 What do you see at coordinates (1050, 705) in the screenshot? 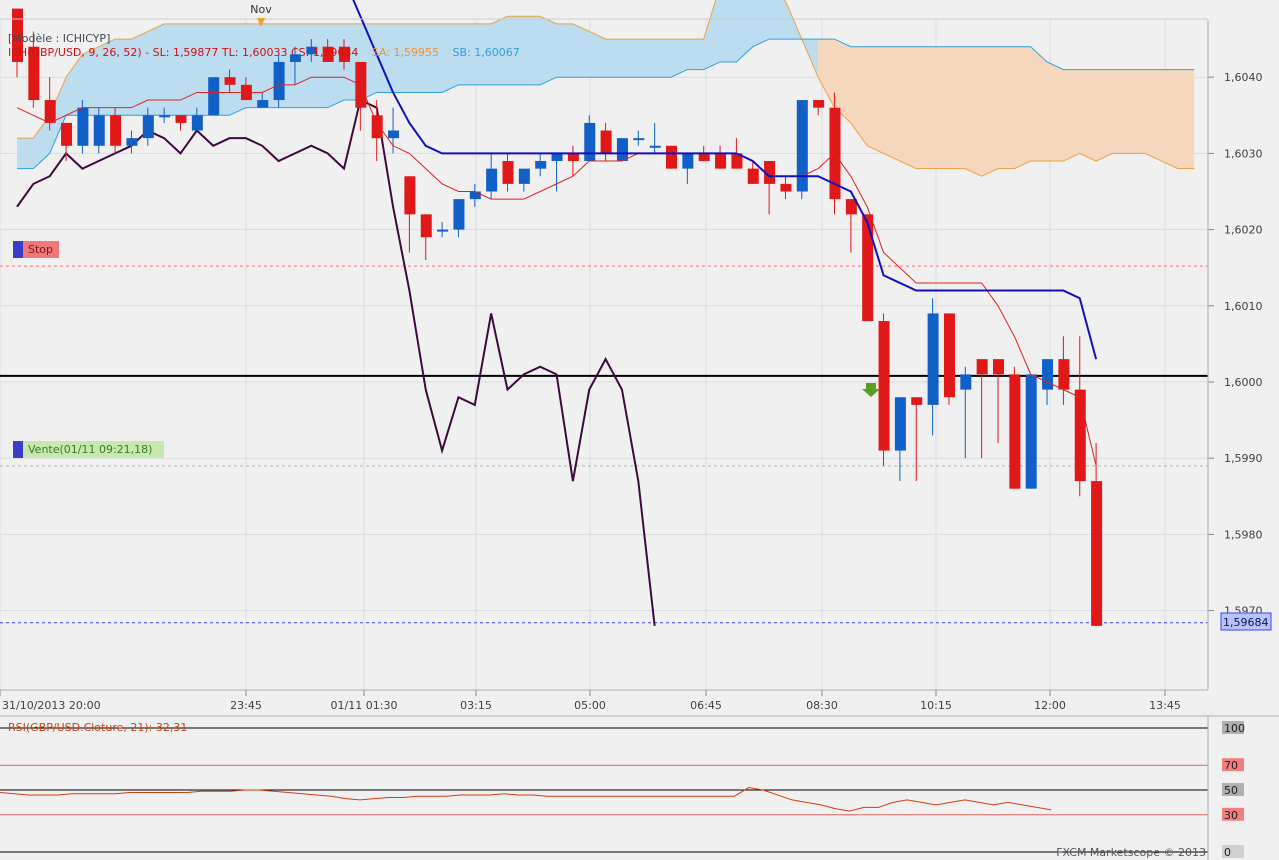
I see `x-tick-label: 12:00` at bounding box center [1050, 705].